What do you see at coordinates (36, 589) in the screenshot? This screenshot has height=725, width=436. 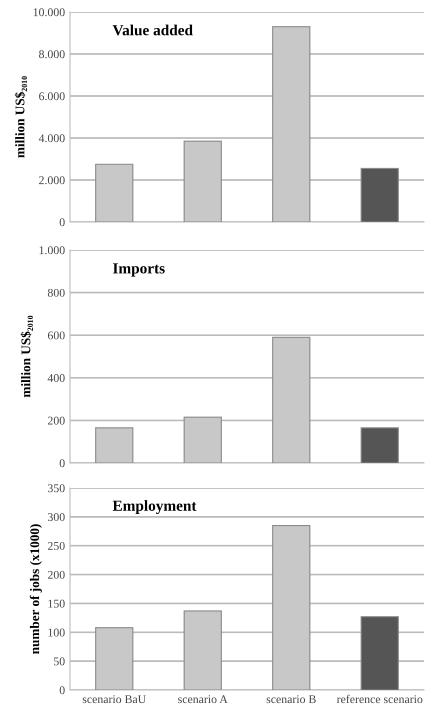 I see `y-axis-title: number of jobs (x1000)` at bounding box center [36, 589].